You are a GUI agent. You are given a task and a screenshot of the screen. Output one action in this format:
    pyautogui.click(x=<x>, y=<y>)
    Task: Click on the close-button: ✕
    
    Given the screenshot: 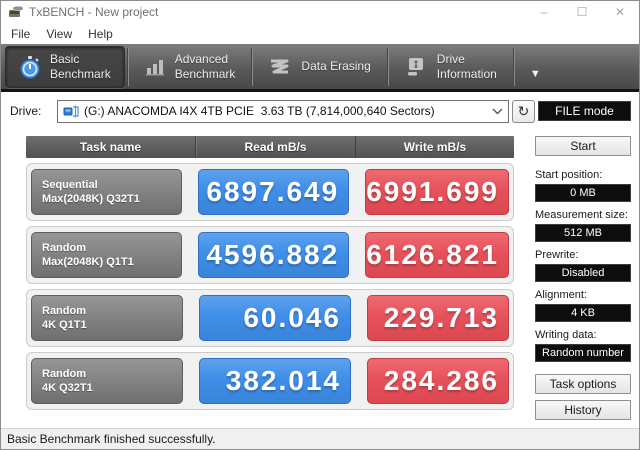 What is the action you would take?
    pyautogui.click(x=620, y=12)
    